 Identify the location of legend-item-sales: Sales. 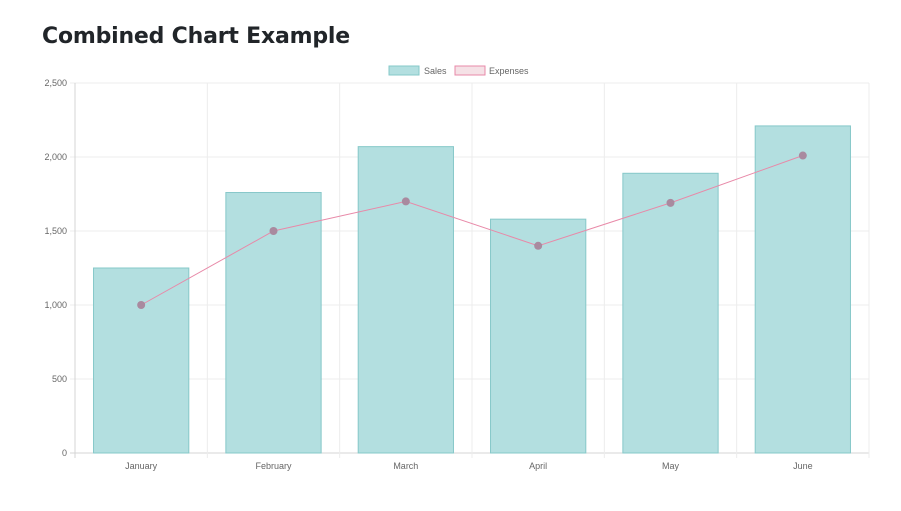
(417, 70).